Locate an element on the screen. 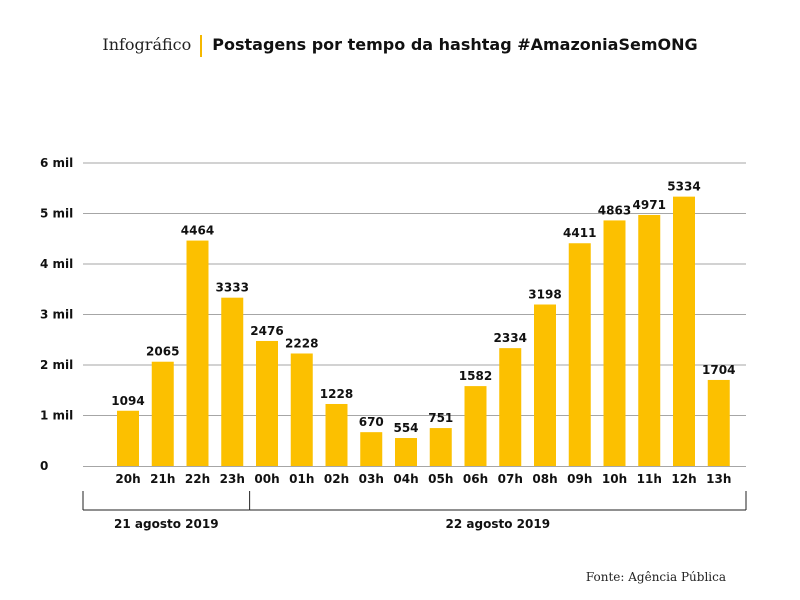 This screenshot has width=800, height=600. x-tick-label: 04h is located at coordinates (405, 479).